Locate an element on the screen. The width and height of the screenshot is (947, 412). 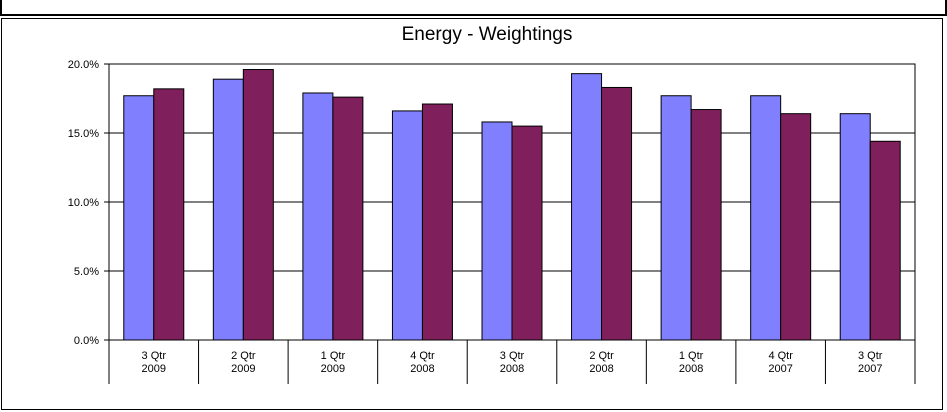
y-axis: 0.0% 5.0% 10.0% 15.0% 20.0% is located at coordinates (88, 203).